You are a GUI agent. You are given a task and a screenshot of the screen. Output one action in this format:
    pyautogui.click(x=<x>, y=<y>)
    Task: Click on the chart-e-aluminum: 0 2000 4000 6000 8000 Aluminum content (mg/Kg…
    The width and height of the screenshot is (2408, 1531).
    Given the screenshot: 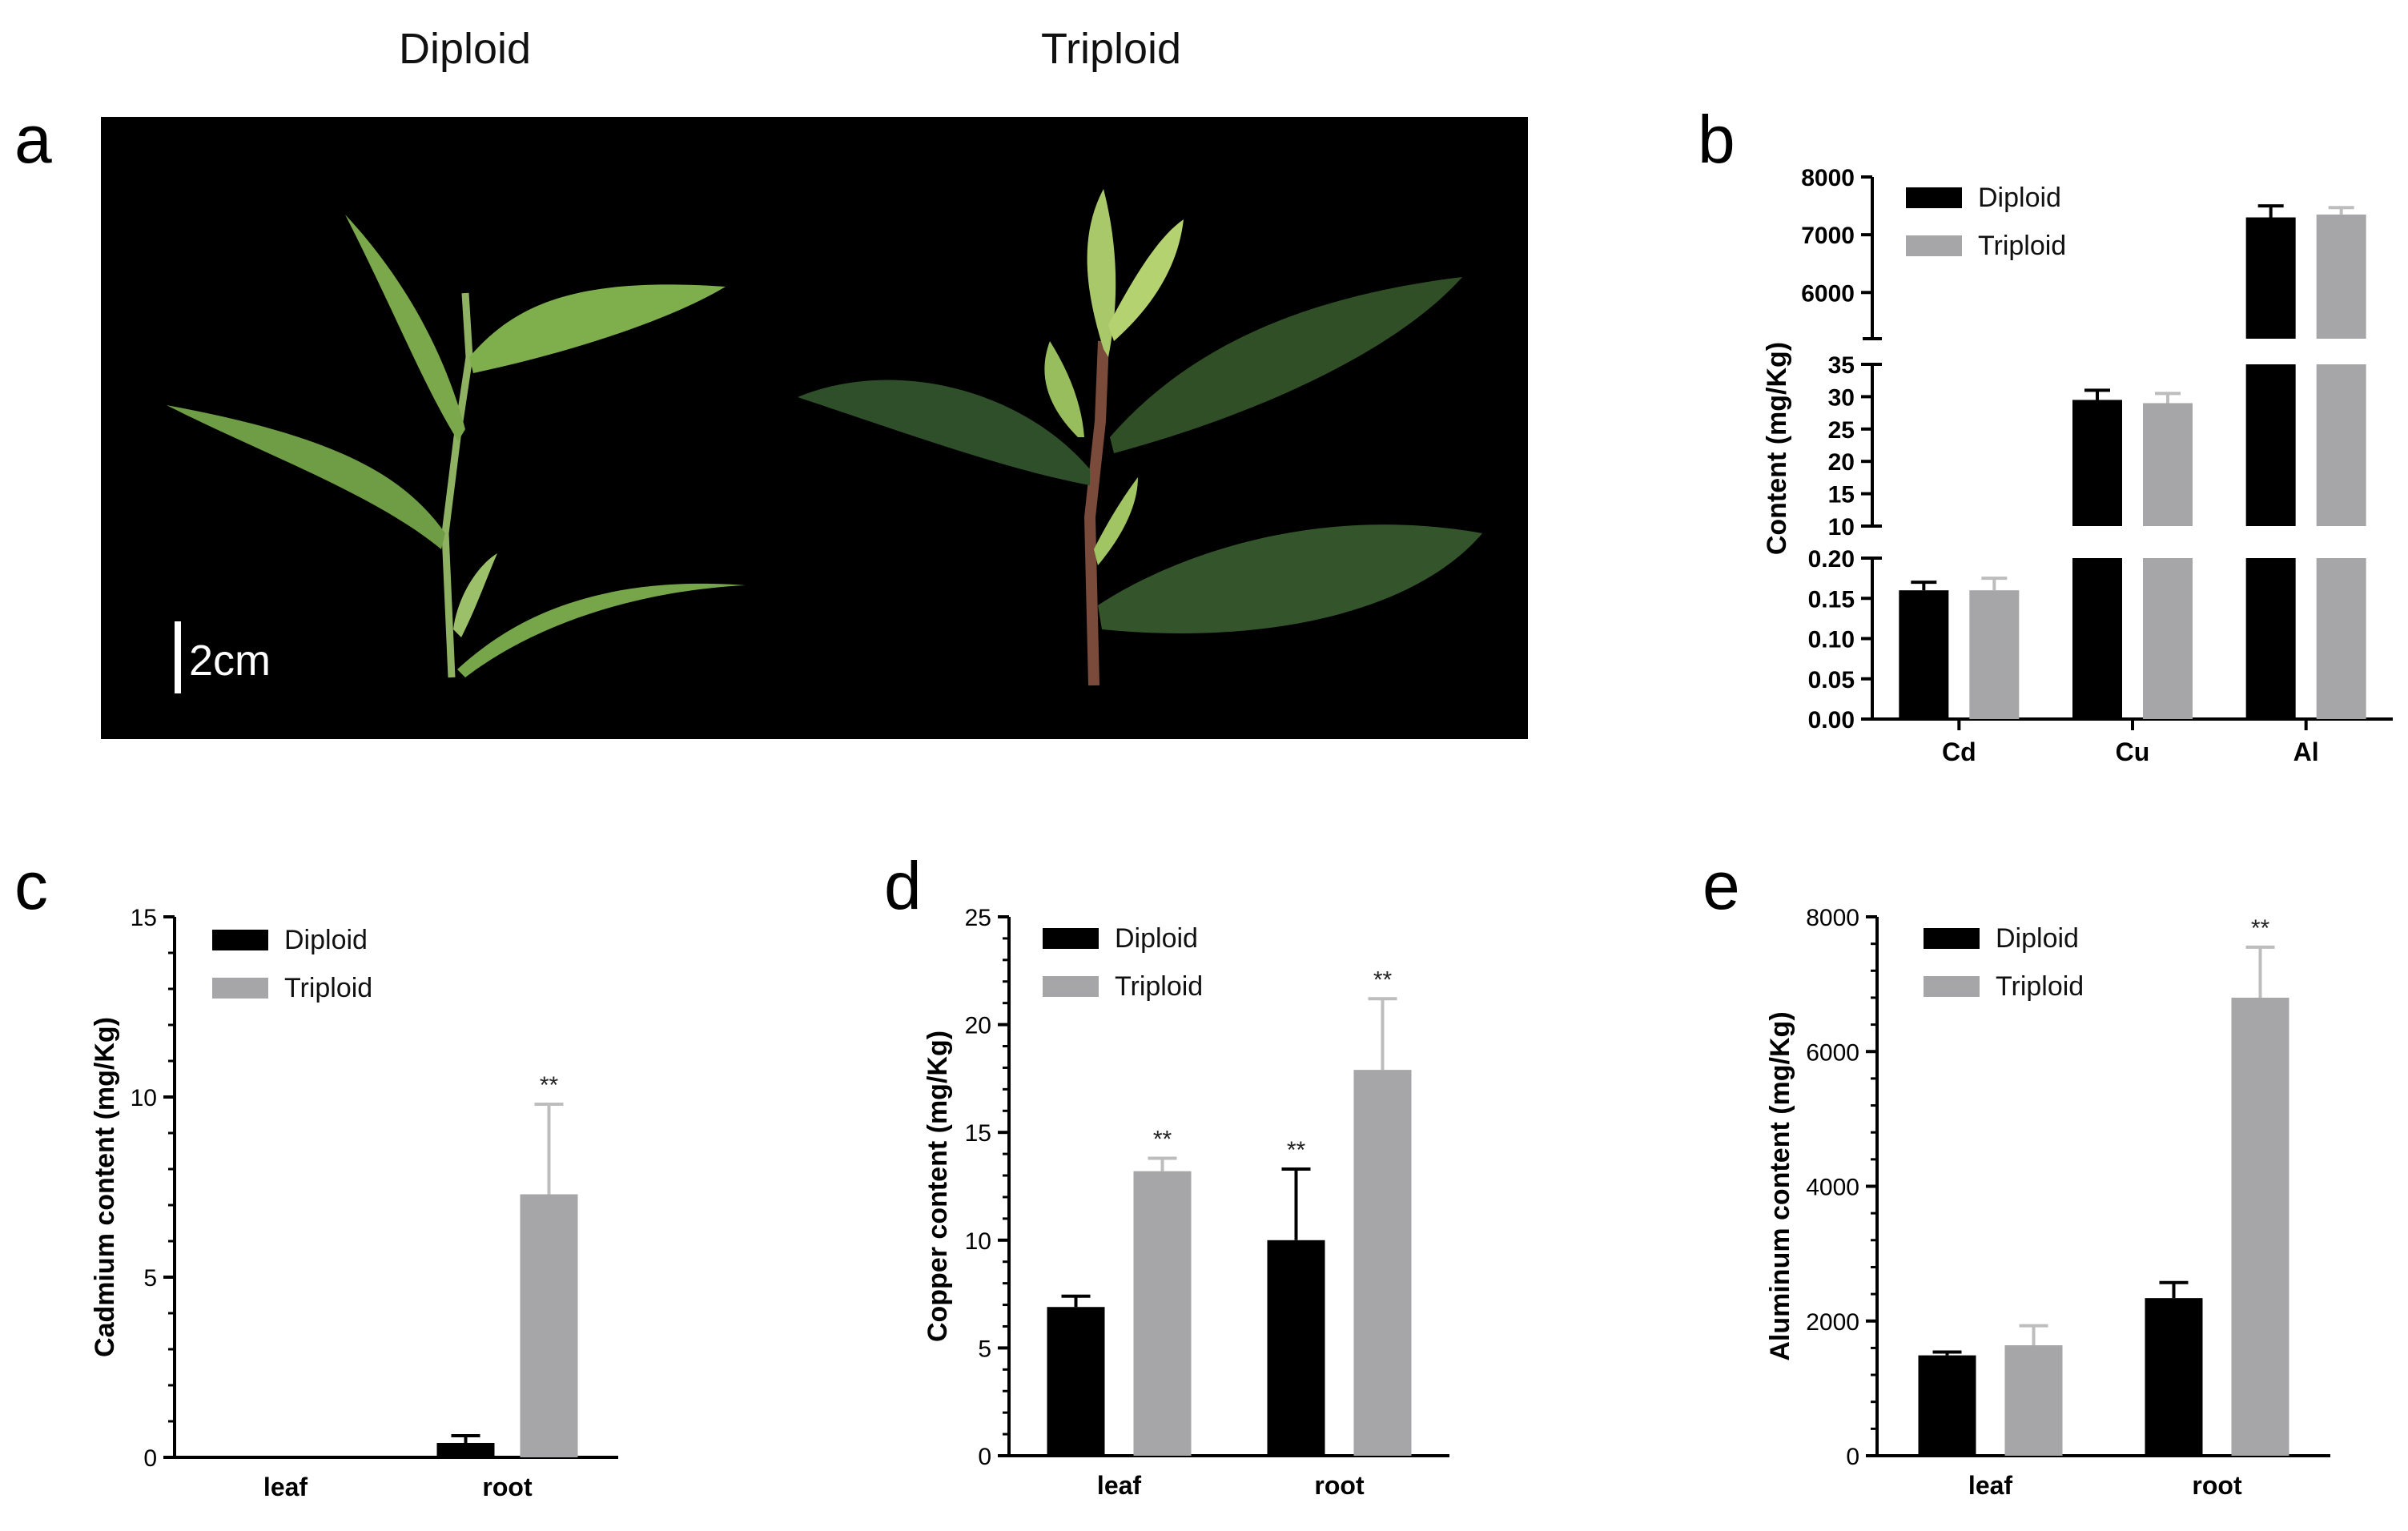 What is the action you would take?
    pyautogui.click(x=2048, y=1202)
    